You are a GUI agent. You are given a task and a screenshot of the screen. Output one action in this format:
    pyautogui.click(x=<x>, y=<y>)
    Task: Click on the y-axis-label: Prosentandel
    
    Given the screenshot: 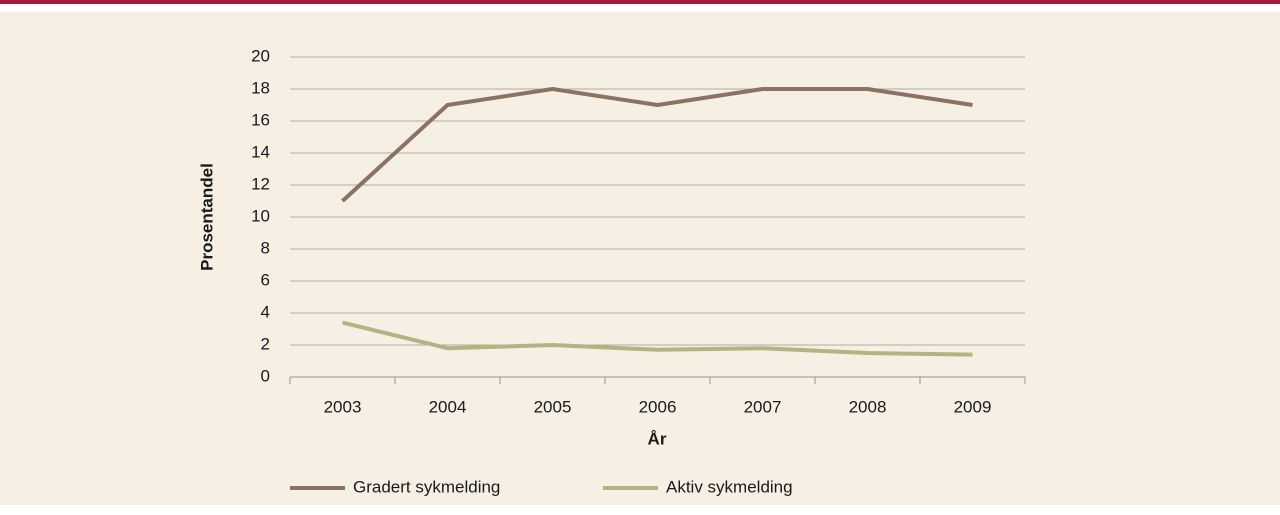 What is the action you would take?
    pyautogui.click(x=206, y=217)
    